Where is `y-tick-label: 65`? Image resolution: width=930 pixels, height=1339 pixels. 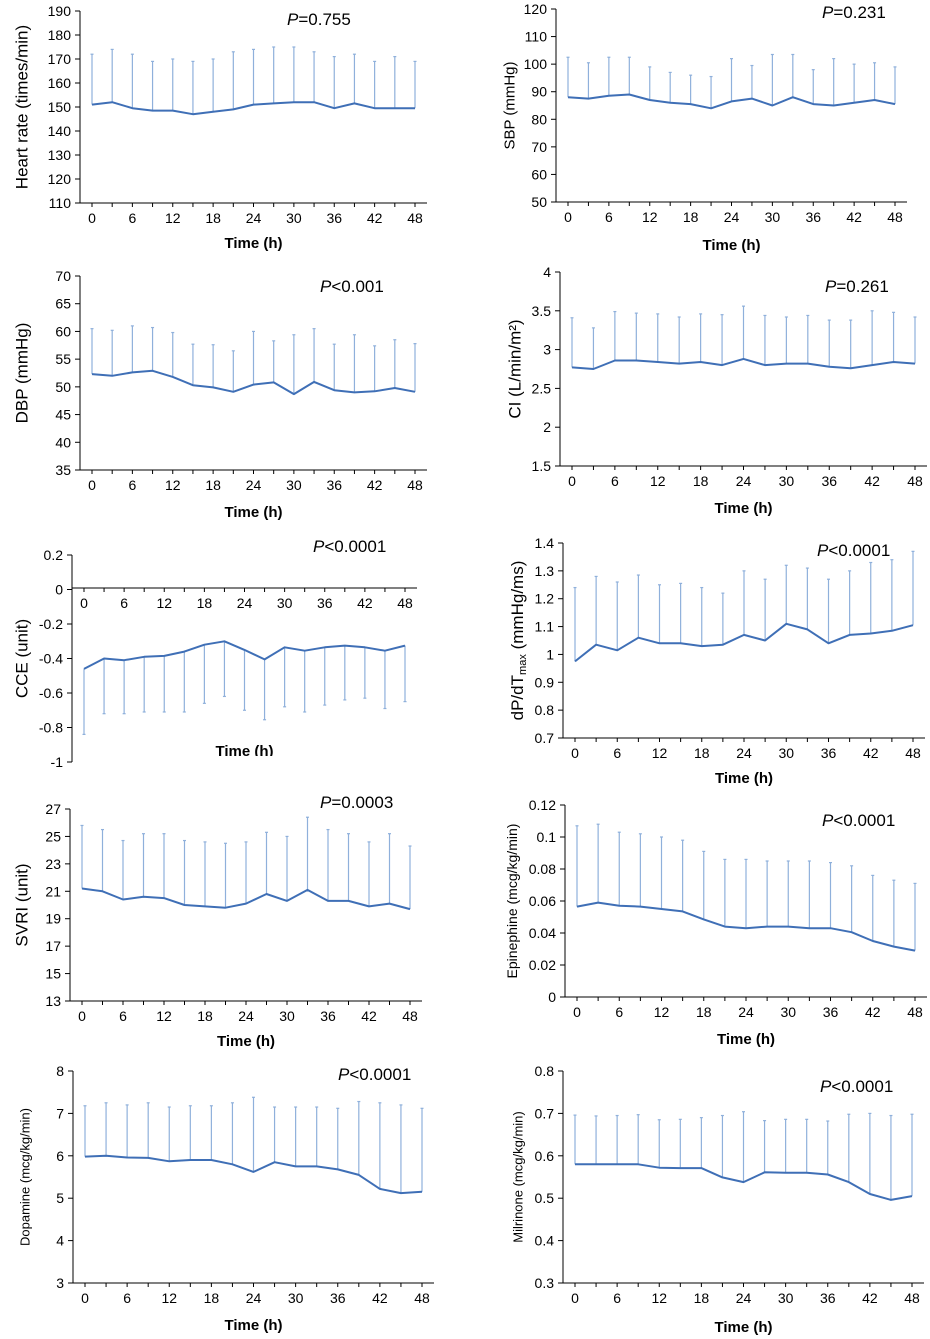
y-tick-label: 65 is located at coordinates (63, 304).